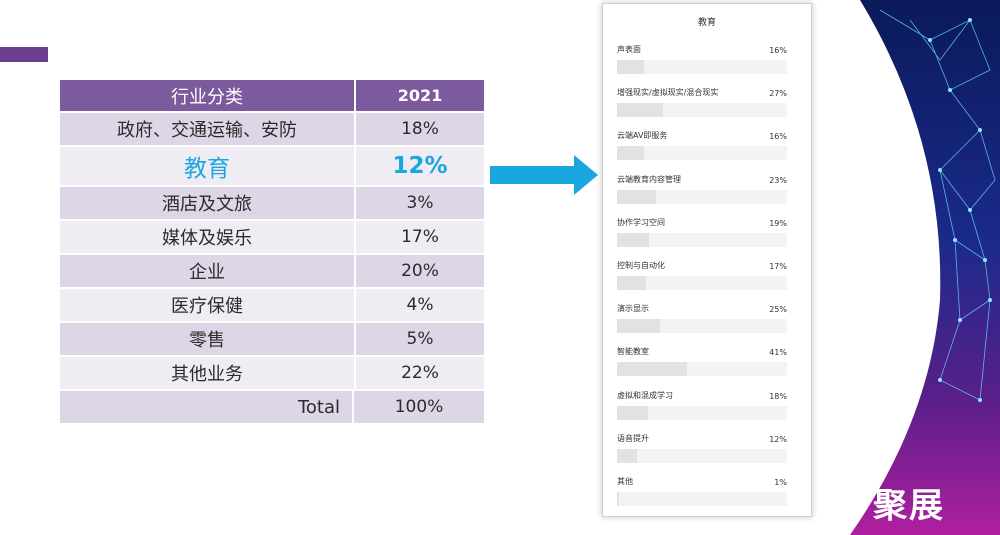  I want to click on row-value: 12%, so click(420, 166).